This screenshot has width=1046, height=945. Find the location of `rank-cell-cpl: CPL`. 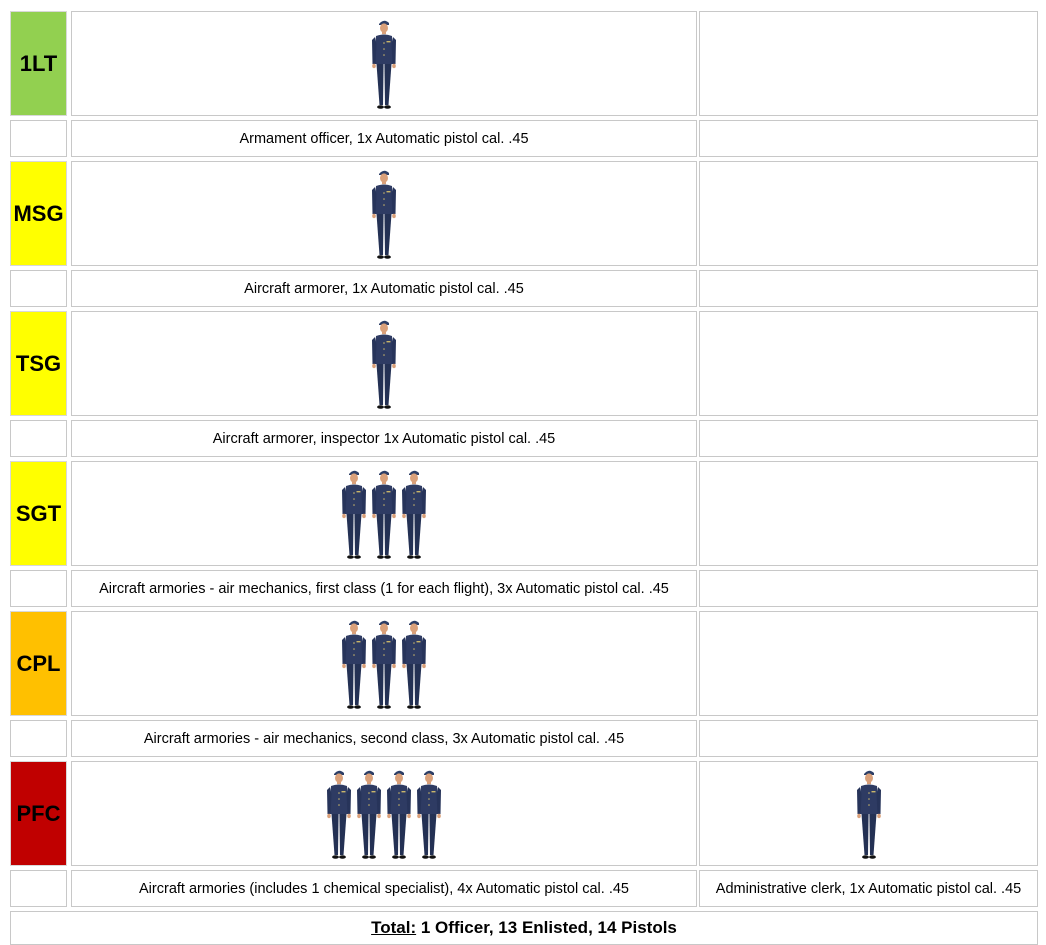

rank-cell-cpl: CPL is located at coordinates (38, 663).